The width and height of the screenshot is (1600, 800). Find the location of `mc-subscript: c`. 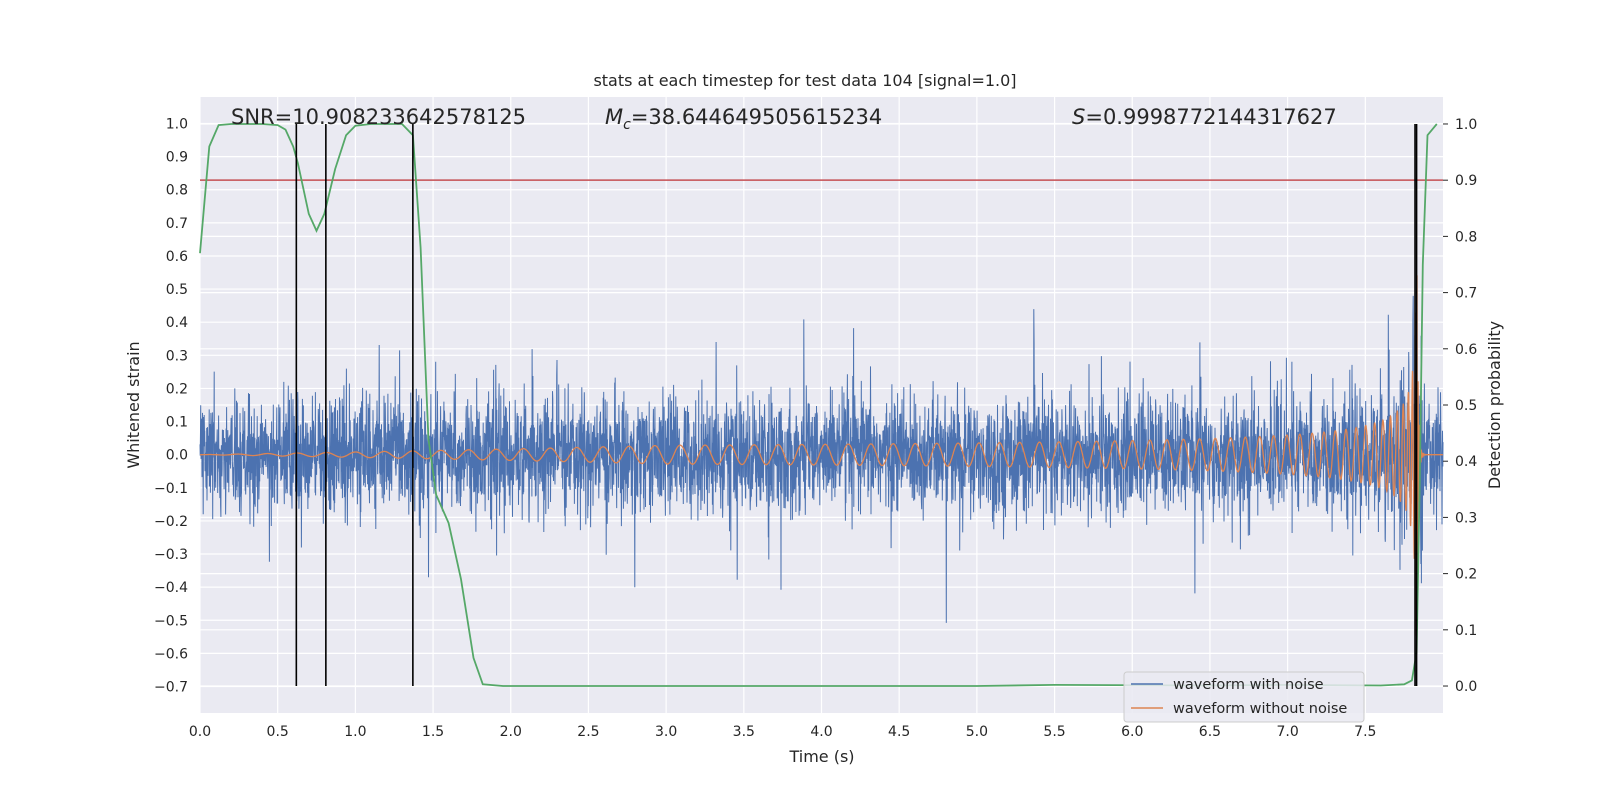

mc-subscript: c is located at coordinates (627, 125).